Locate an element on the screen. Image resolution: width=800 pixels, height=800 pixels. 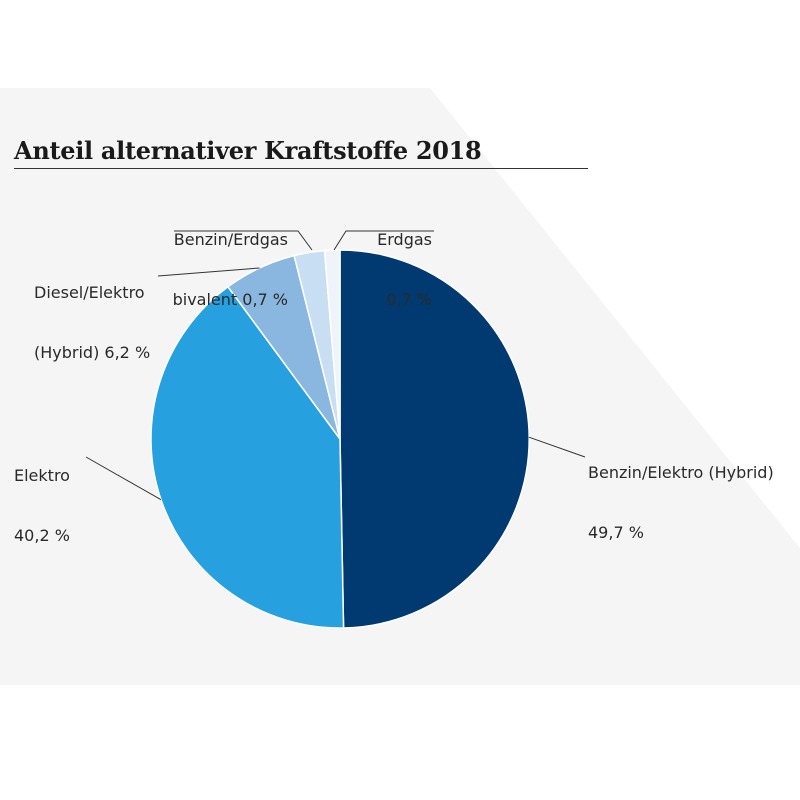
slice-label-elektro: Elektro 40,2 % is located at coordinates (42, 505).